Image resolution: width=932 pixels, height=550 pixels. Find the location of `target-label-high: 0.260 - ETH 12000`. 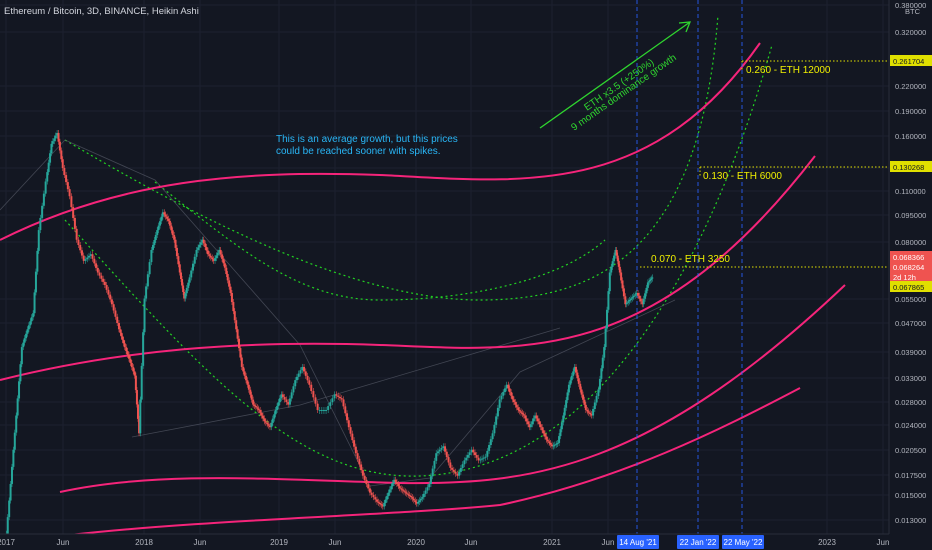

target-label-high: 0.260 - ETH 12000 is located at coordinates (788, 70).